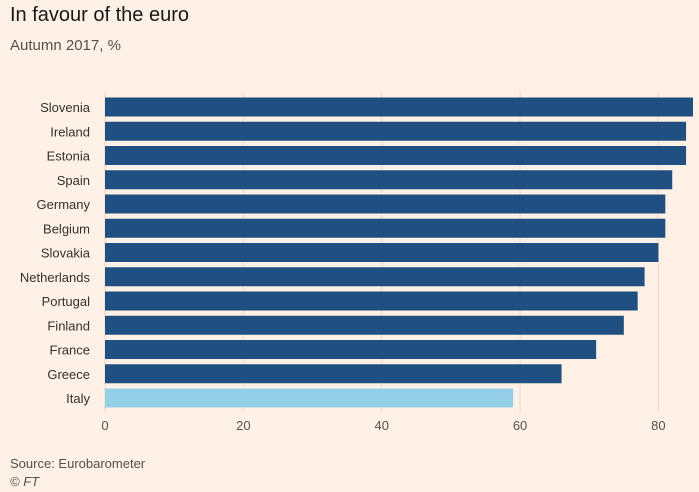 This screenshot has height=492, width=699. What do you see at coordinates (364, 325) in the screenshot?
I see `bar-finland` at bounding box center [364, 325].